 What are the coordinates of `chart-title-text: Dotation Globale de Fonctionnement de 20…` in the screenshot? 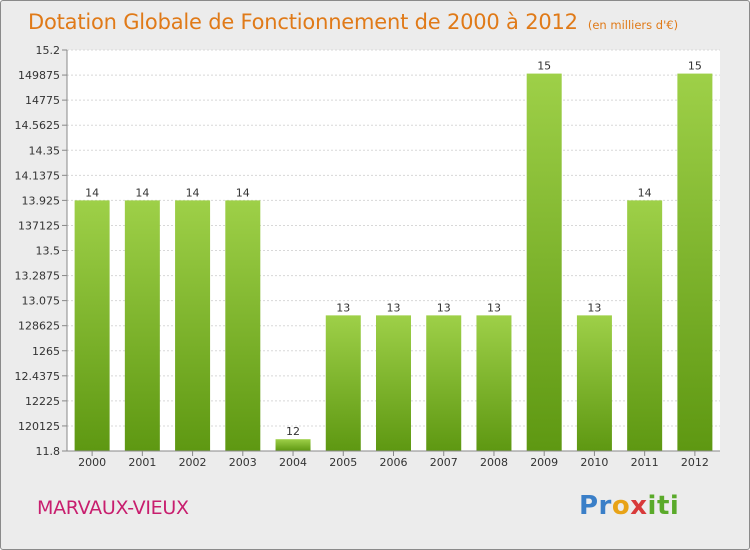 It's located at (303, 22).